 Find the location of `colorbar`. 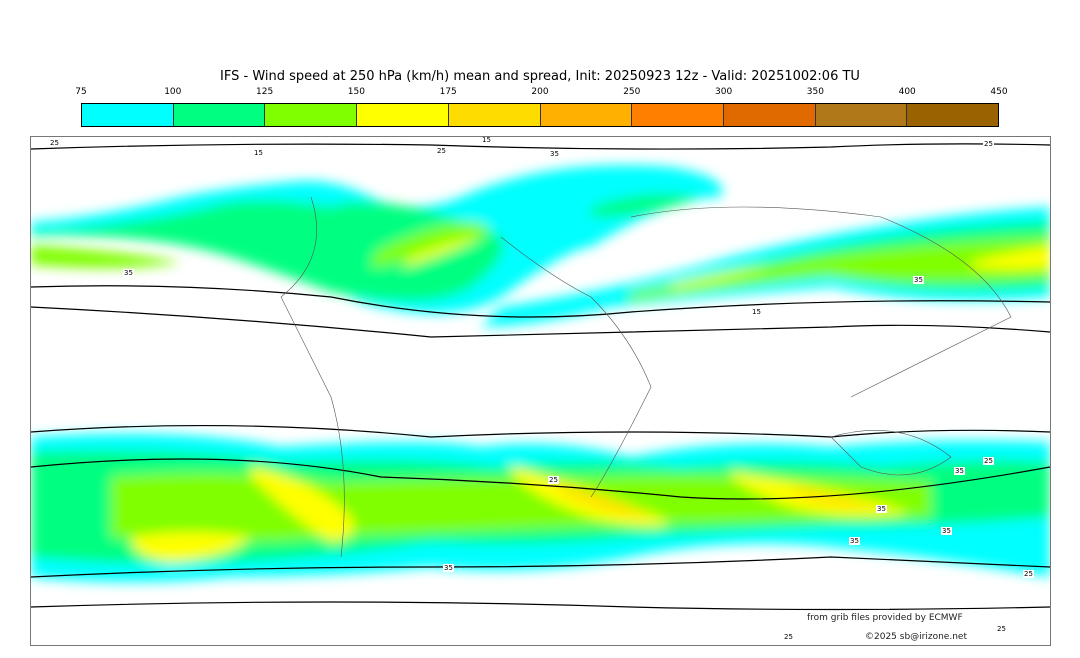

colorbar is located at coordinates (540, 115).